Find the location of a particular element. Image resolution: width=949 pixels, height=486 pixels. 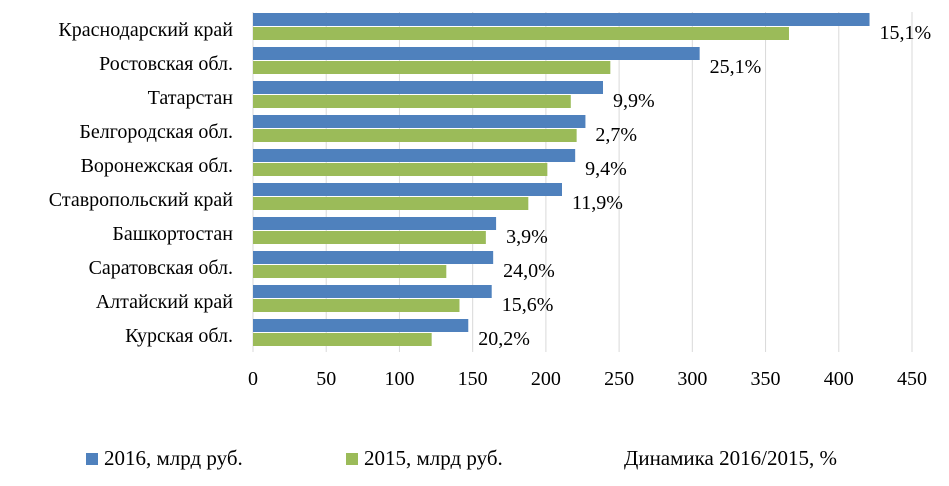

legend-item-2015: 2015, млрд руб. is located at coordinates (424, 458).